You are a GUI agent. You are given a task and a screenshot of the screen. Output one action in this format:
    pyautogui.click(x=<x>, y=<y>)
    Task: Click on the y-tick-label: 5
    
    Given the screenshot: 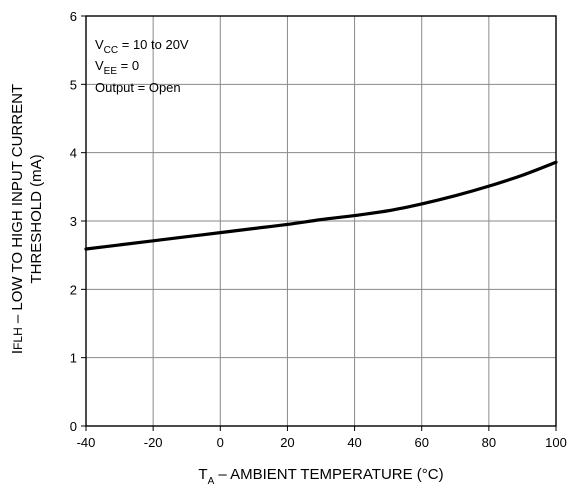 What is the action you would take?
    pyautogui.click(x=73, y=84)
    